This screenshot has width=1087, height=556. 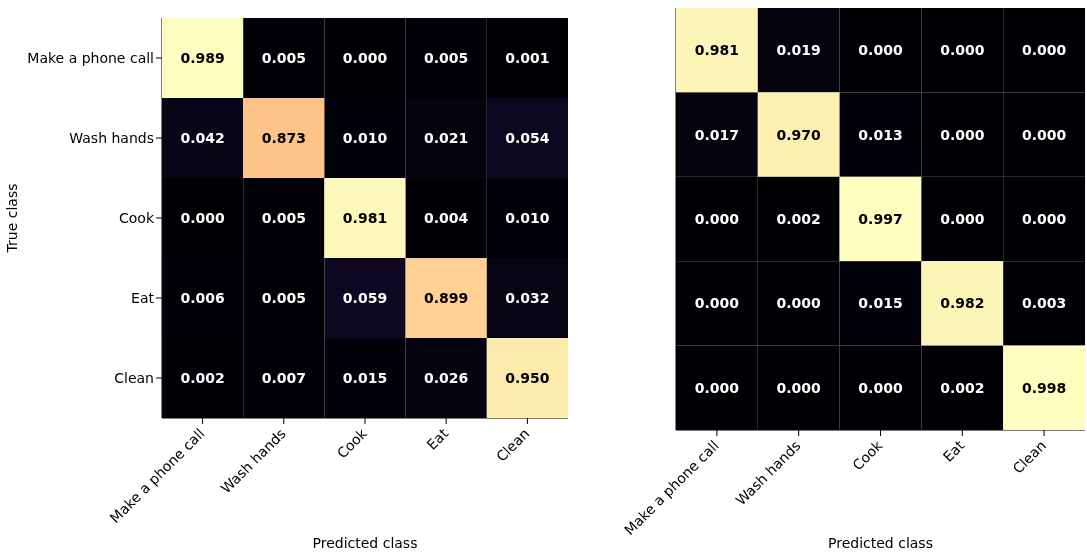 What do you see at coordinates (202, 298) in the screenshot?
I see `data-label: 0.006` at bounding box center [202, 298].